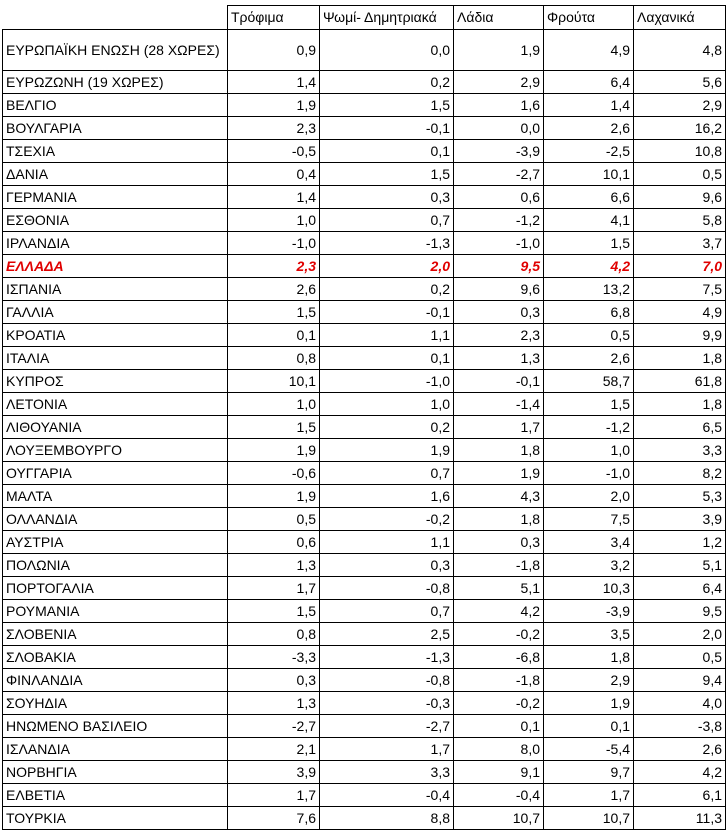 The image size is (727, 836). What do you see at coordinates (364, 818) in the screenshot?
I see `table-row: ΤΟΥΡΚΙΑ 7,6 8,8 10,7 10,7 11,3` at bounding box center [364, 818].